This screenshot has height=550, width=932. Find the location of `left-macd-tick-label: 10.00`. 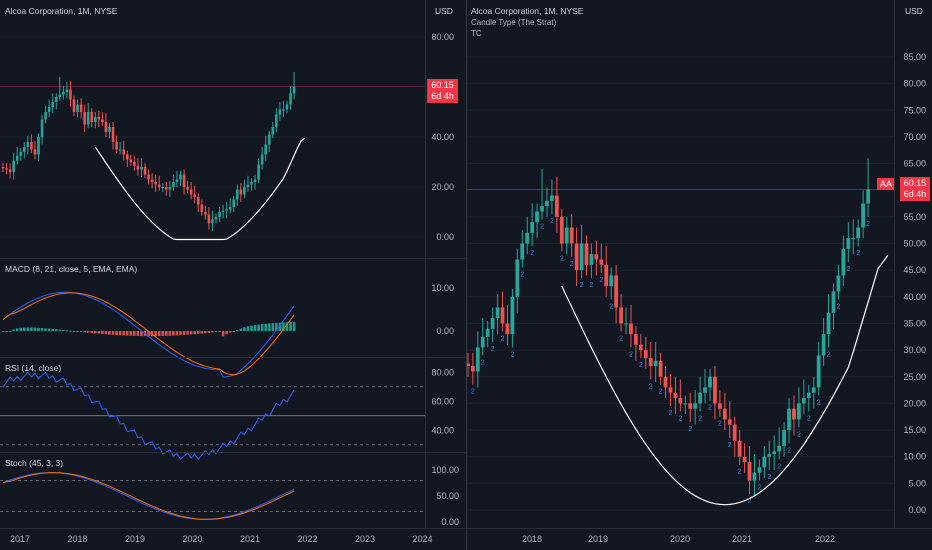

left-macd-tick-label: 10.00 is located at coordinates (442, 288).